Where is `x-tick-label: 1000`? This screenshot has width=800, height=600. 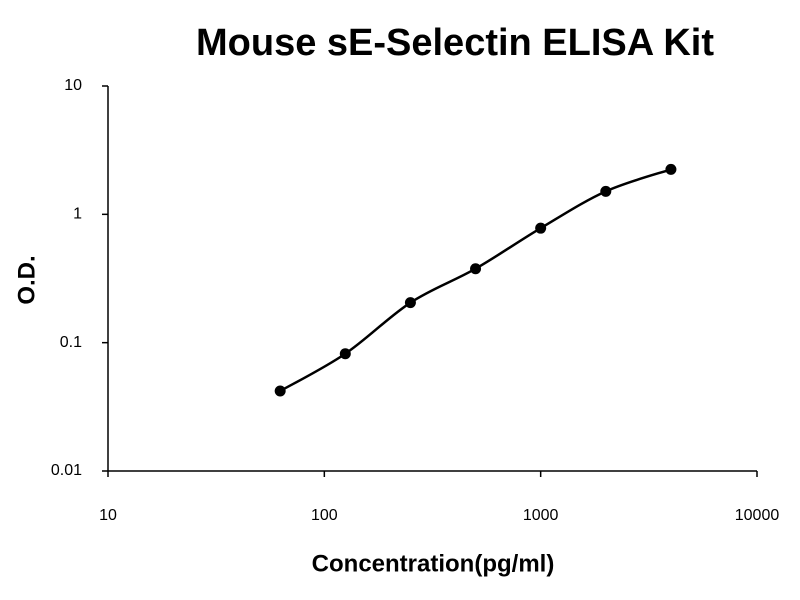
x-tick-label: 1000 is located at coordinates (541, 515).